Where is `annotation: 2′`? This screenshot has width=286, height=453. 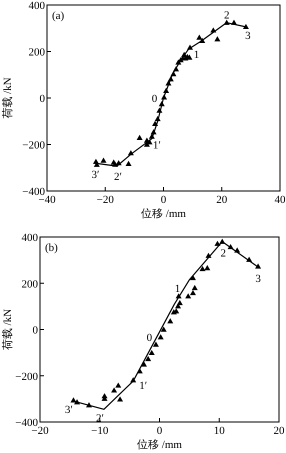
annotation: 2′ is located at coordinates (118, 177).